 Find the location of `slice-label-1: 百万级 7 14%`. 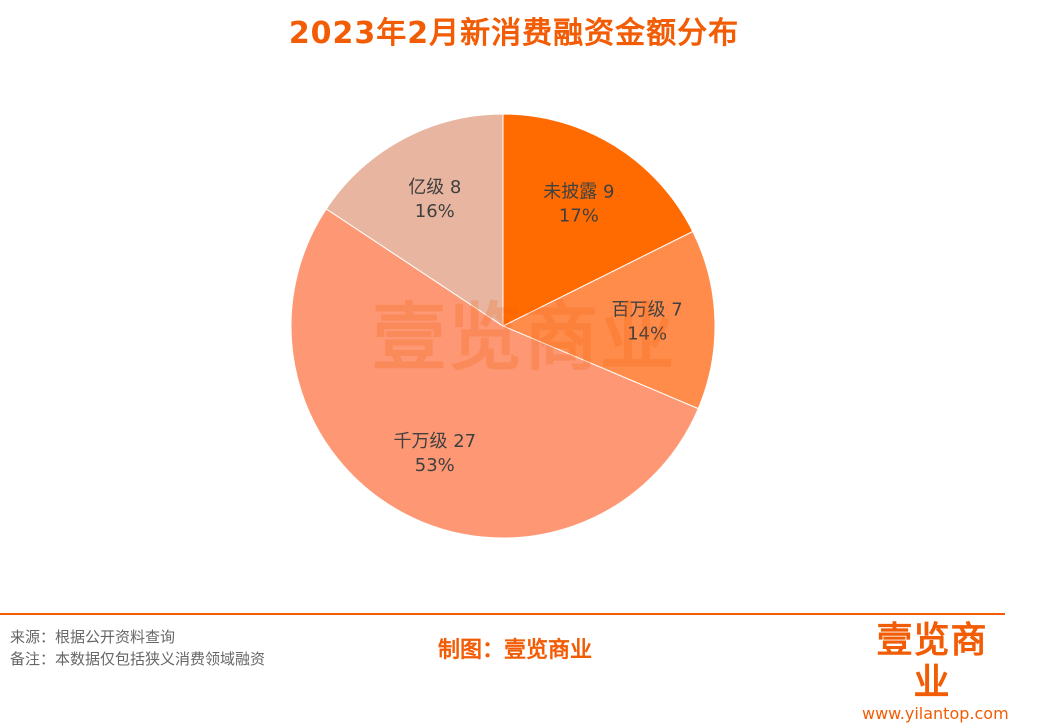

slice-label-1: 百万级 7 14% is located at coordinates (646, 322).